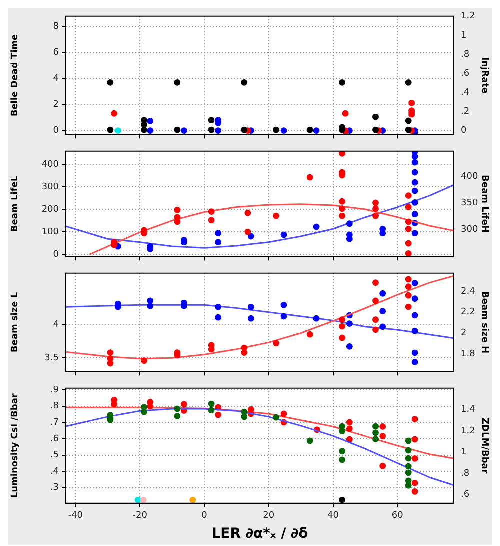 The height and width of the screenshot is (546, 500). What do you see at coordinates (469, 203) in the screenshot?
I see `y2-tick-label: 350` at bounding box center [469, 203].